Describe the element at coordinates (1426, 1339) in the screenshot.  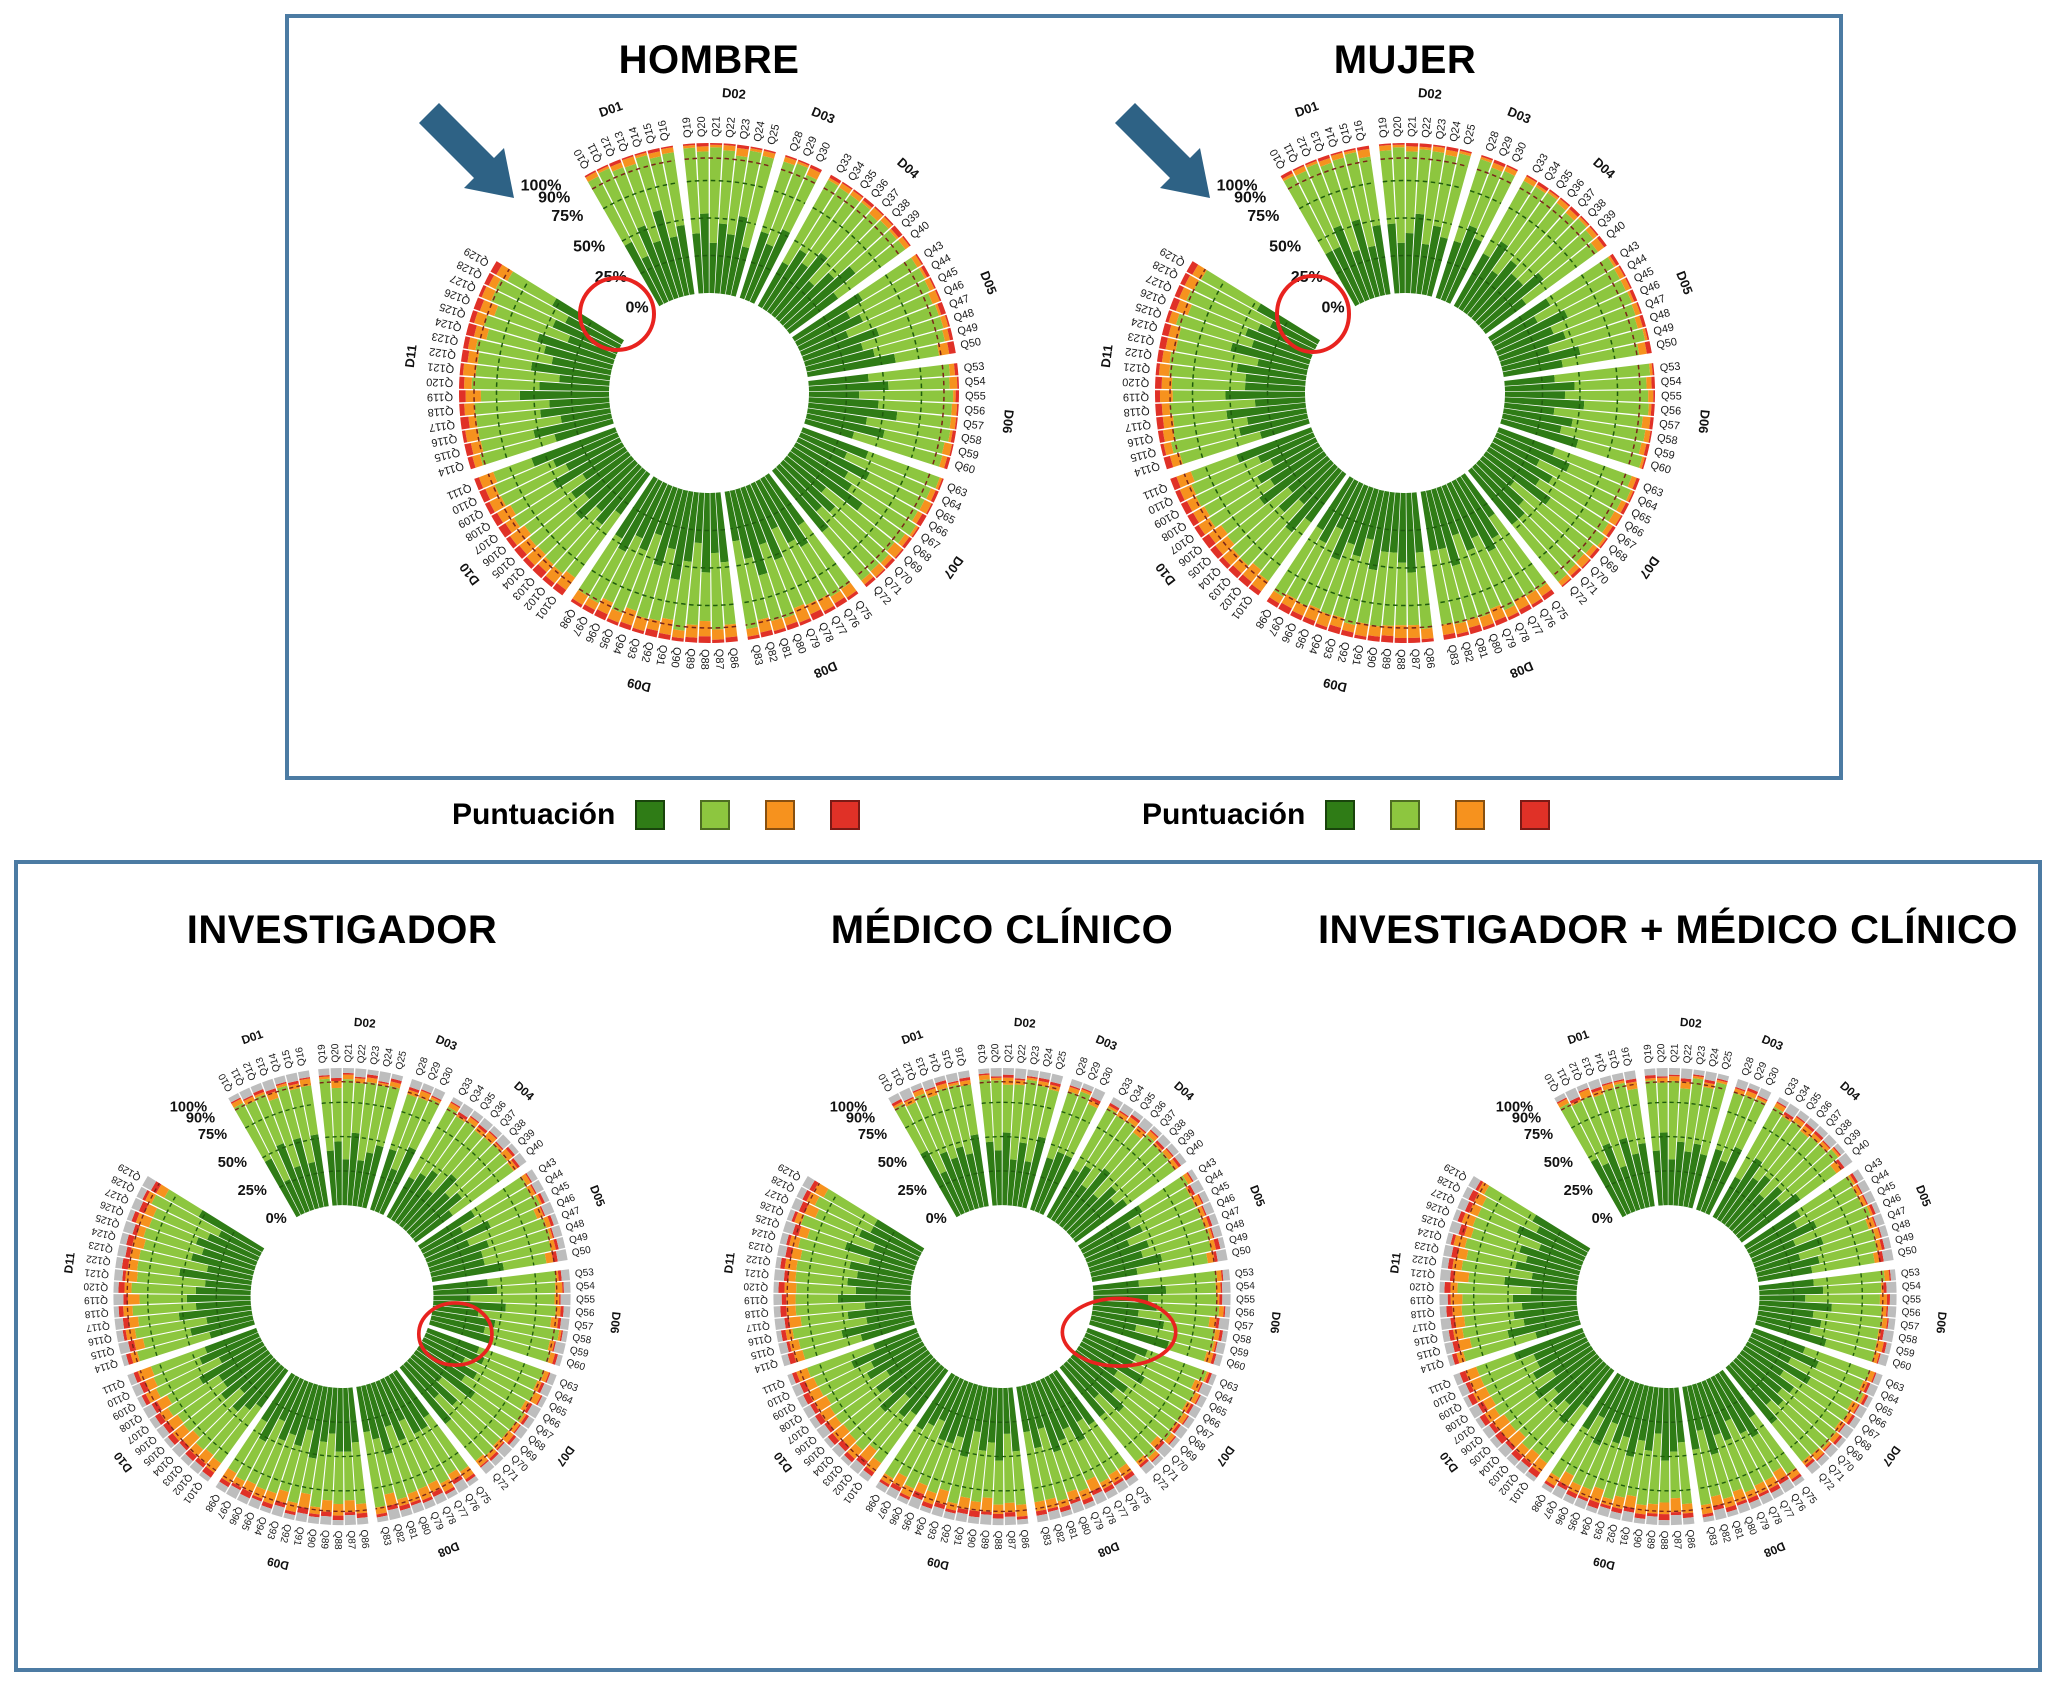
I see `question-label: Q116` at that location.